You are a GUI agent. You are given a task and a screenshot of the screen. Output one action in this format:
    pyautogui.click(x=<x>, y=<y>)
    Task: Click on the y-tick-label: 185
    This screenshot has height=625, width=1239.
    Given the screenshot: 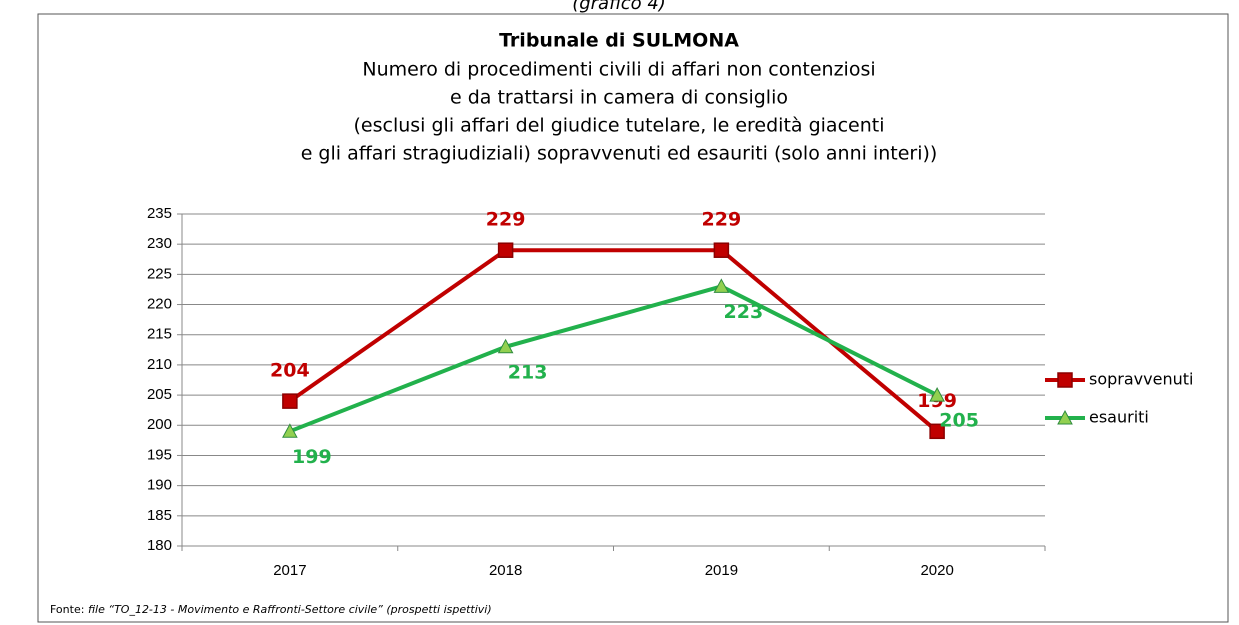 What is the action you would take?
    pyautogui.click(x=159, y=515)
    